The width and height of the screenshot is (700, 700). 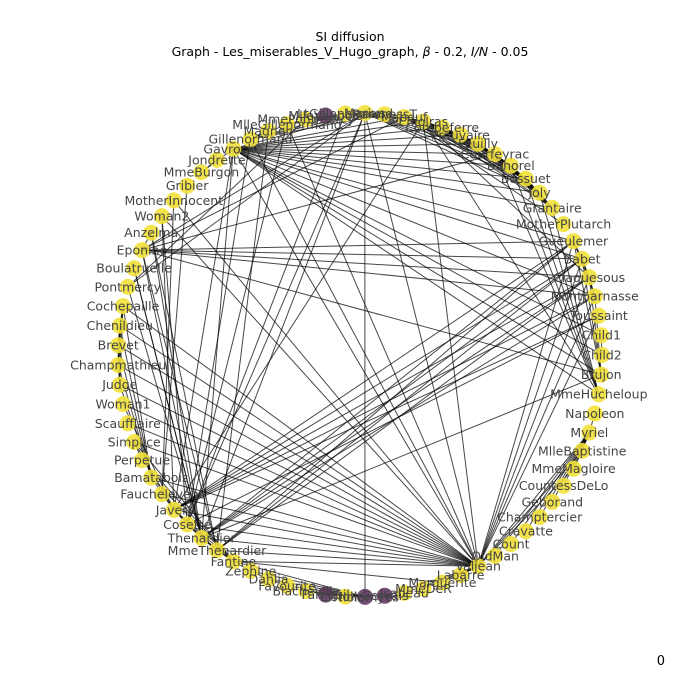 What do you see at coordinates (134, 268) in the screenshot?
I see `node-label: Boulatruelle` at bounding box center [134, 268].